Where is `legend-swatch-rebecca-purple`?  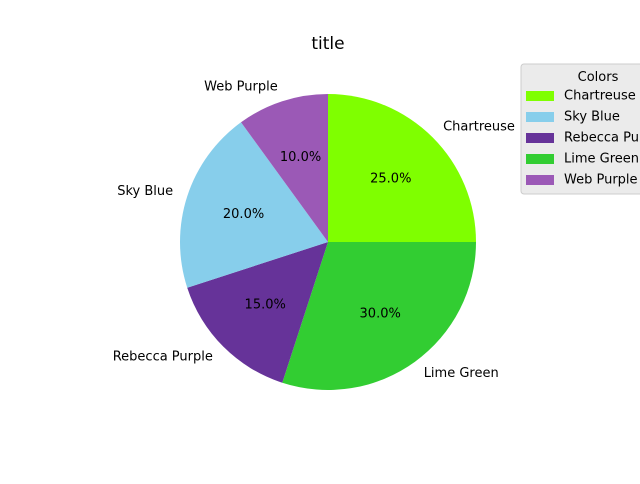 legend-swatch-rebecca-purple is located at coordinates (540, 138).